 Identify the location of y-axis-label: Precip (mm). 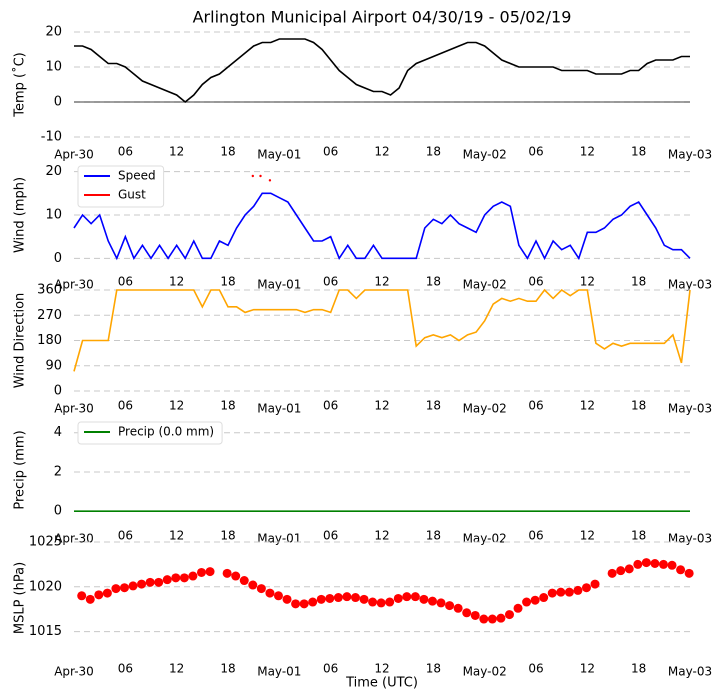
(20, 469).